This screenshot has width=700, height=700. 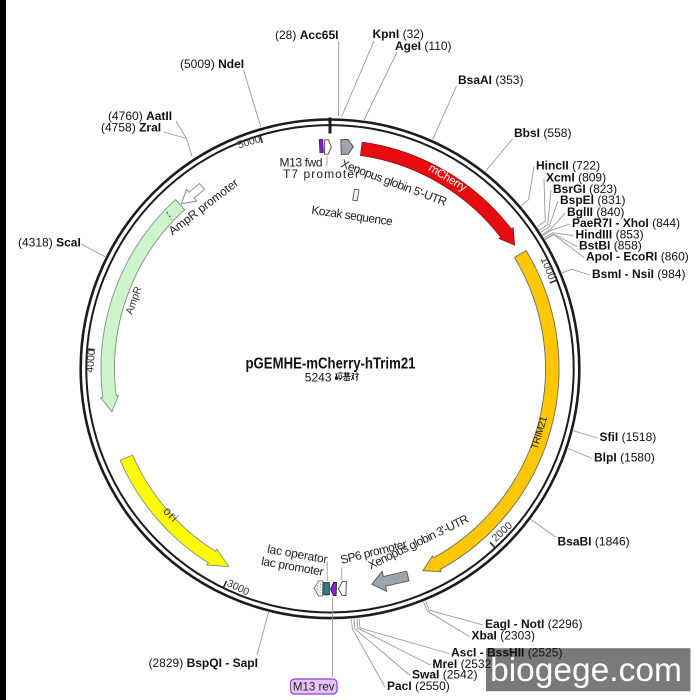 I want to click on svg-text: (28) Acc65I, so click(x=306, y=35).